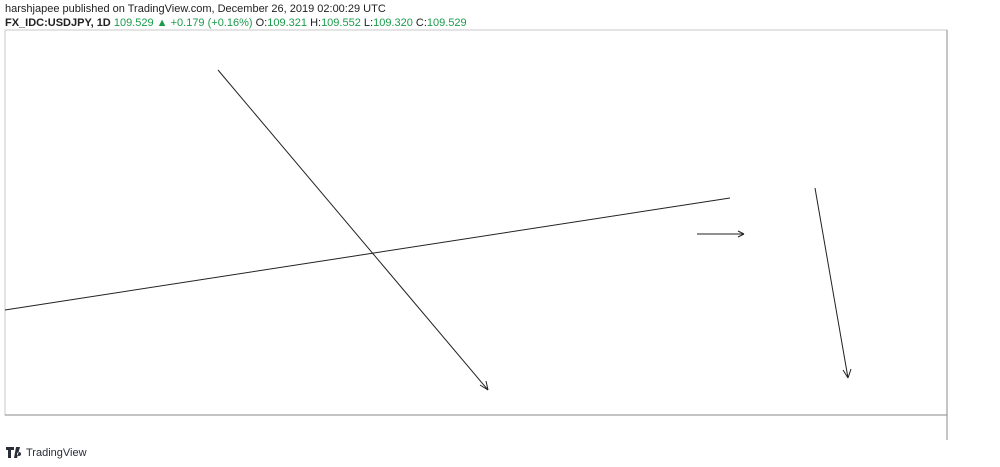 The image size is (1000, 467). What do you see at coordinates (205, 23) in the screenshot?
I see `change: ▲ +0.179 (+0.16%)` at bounding box center [205, 23].